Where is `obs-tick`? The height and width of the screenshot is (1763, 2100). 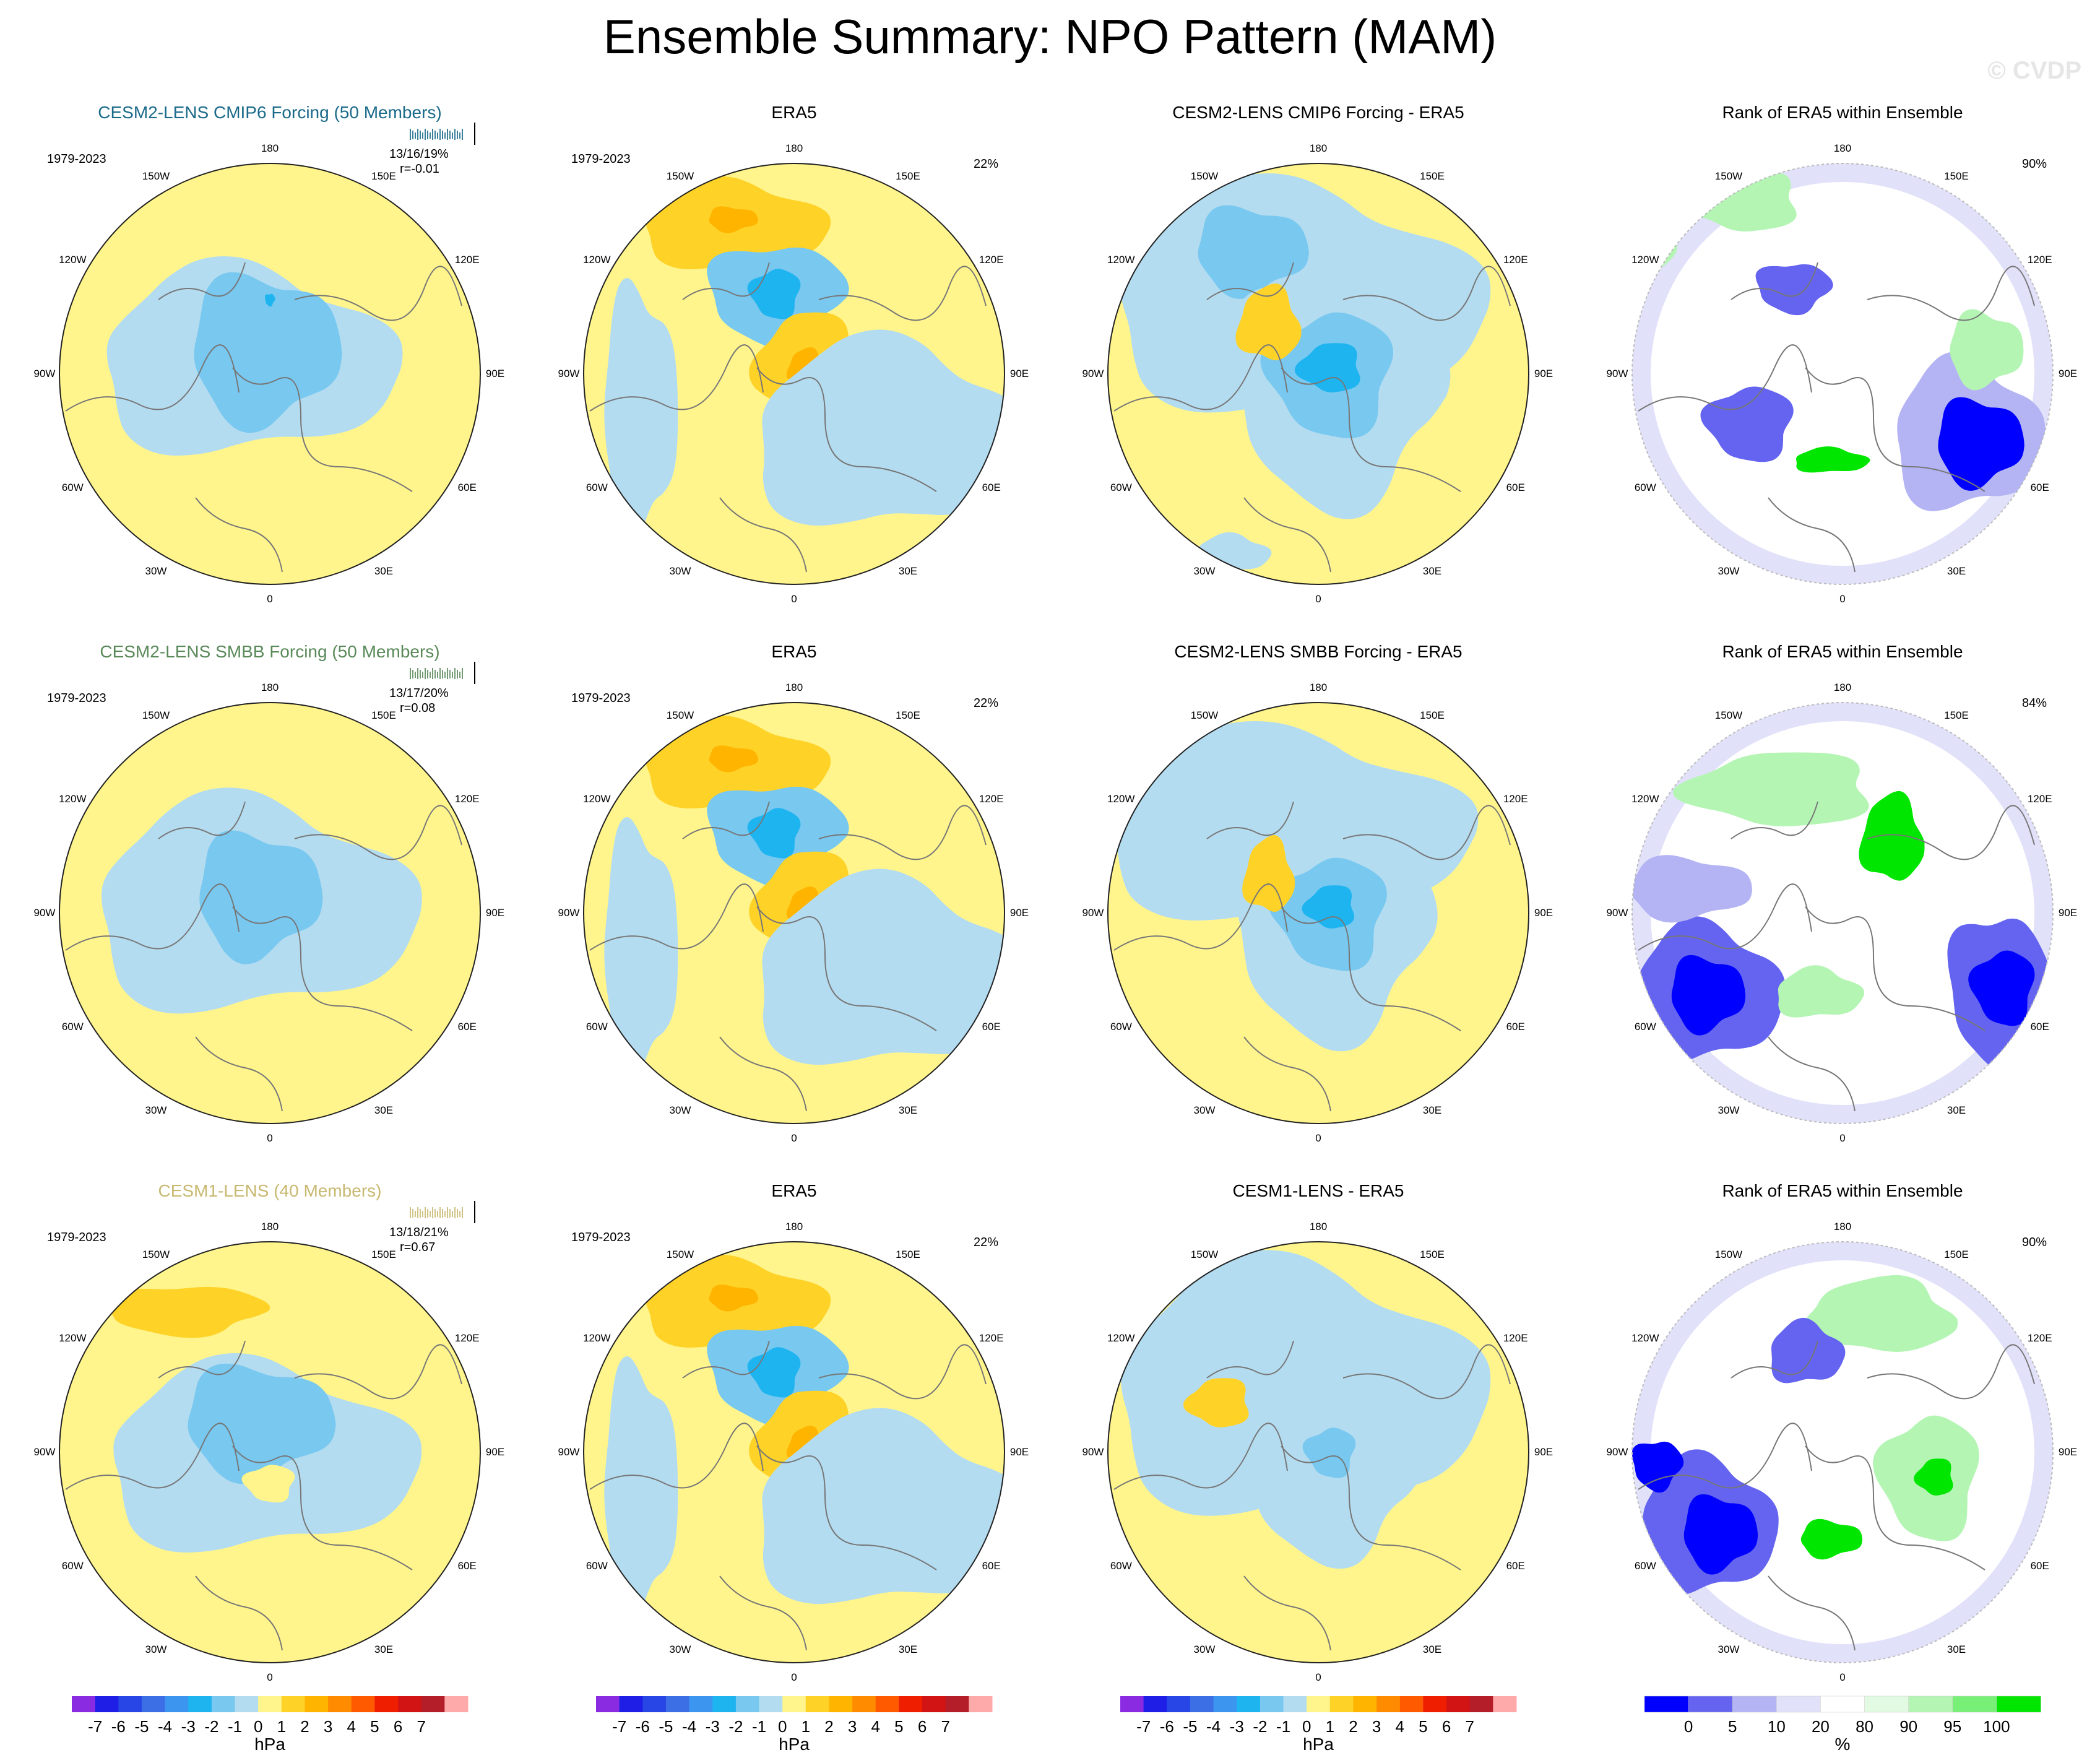 obs-tick is located at coordinates (474, 134).